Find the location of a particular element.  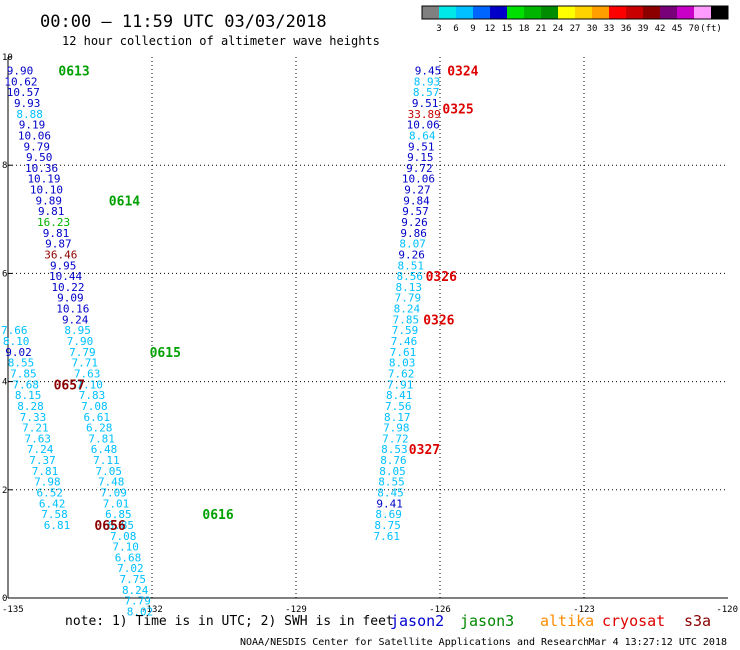

chart-title: 00:00 – 11:59 UTC 03/03/2018 is located at coordinates (183, 22).